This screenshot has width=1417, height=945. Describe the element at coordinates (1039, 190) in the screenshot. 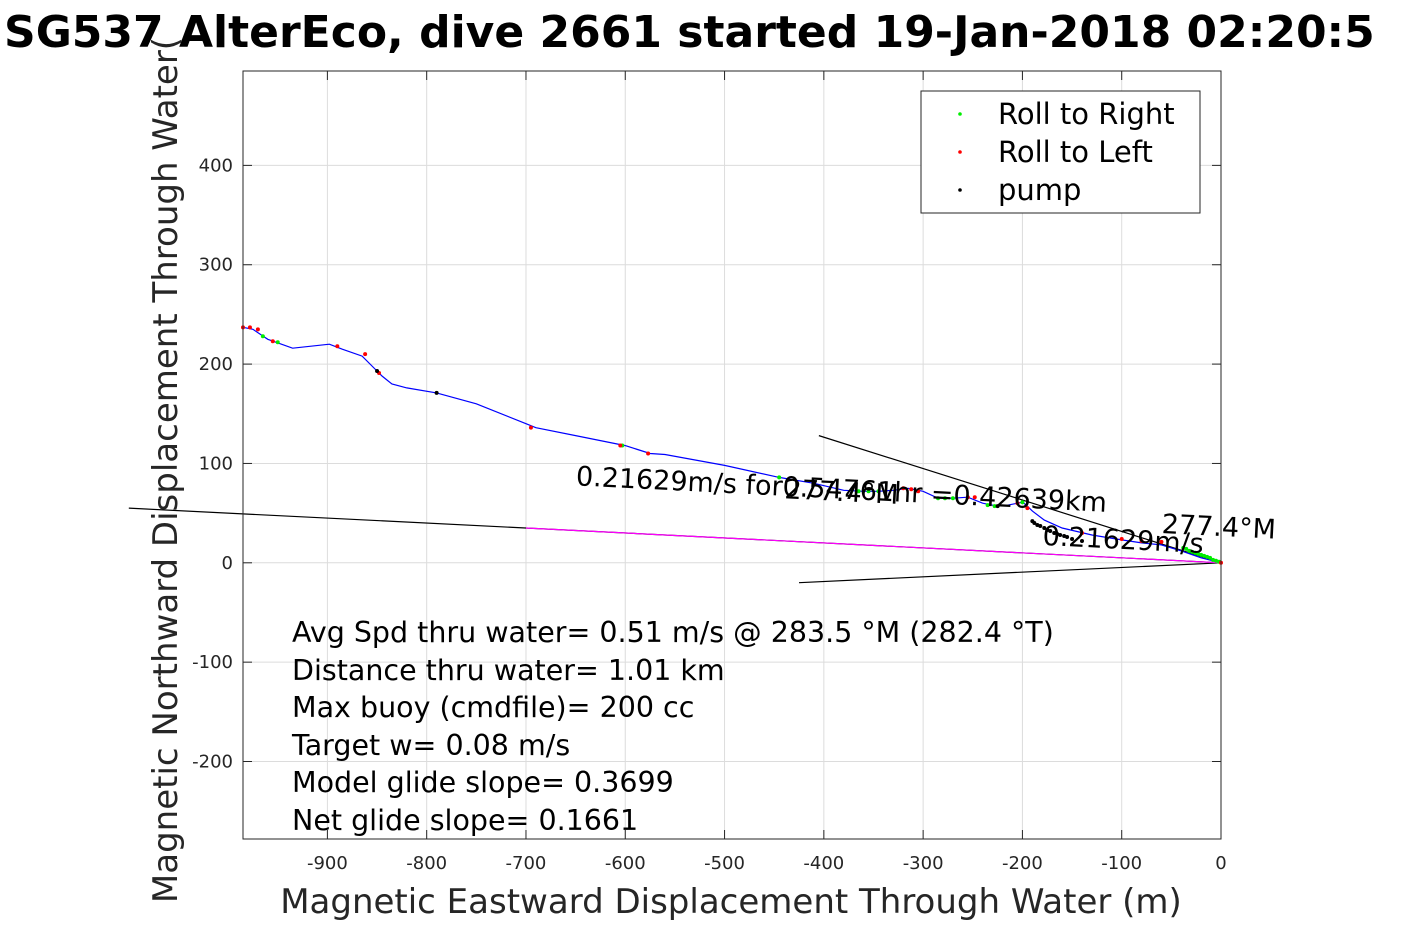

I see `legend-label-pump: pump` at that location.